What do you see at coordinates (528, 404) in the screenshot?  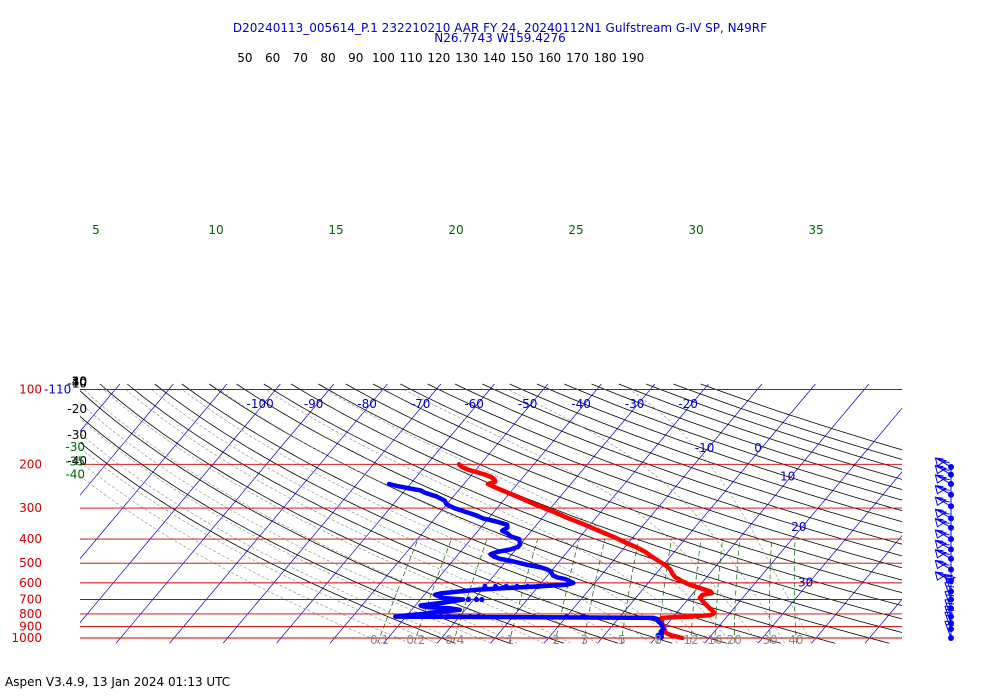 I see `isotherm-label: -50` at bounding box center [528, 404].